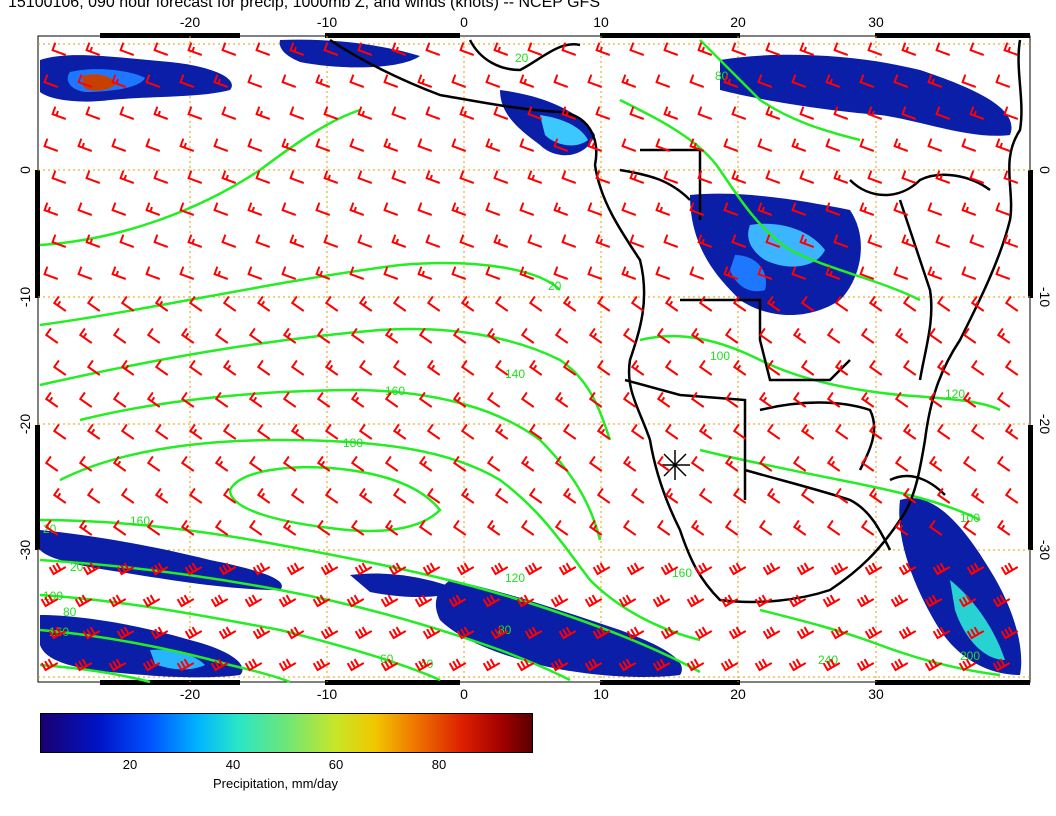 This screenshot has height=816, width=1056. I want to click on colorbar-gradient, so click(286, 733).